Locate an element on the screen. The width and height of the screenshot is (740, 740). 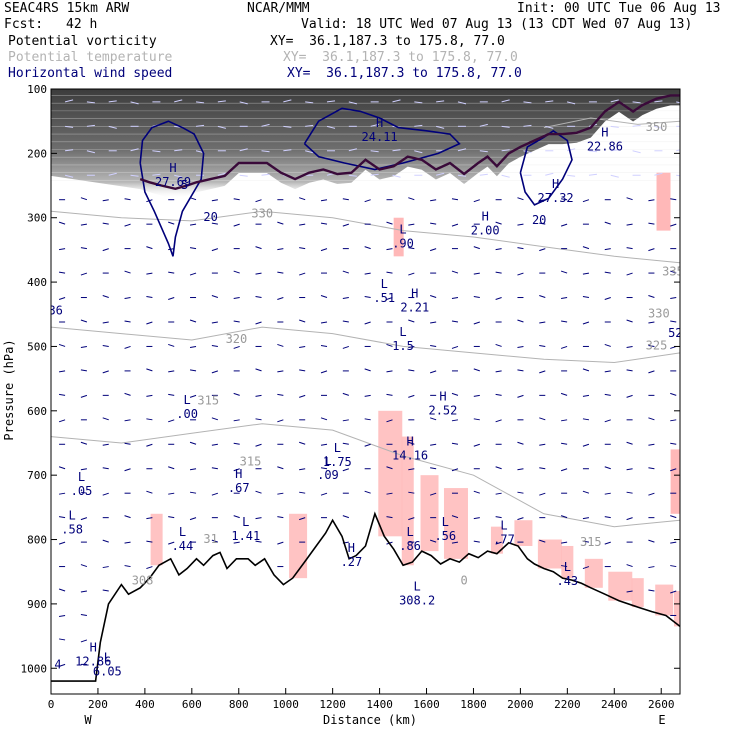
extremum-value: .86 is located at coordinates (410, 546).